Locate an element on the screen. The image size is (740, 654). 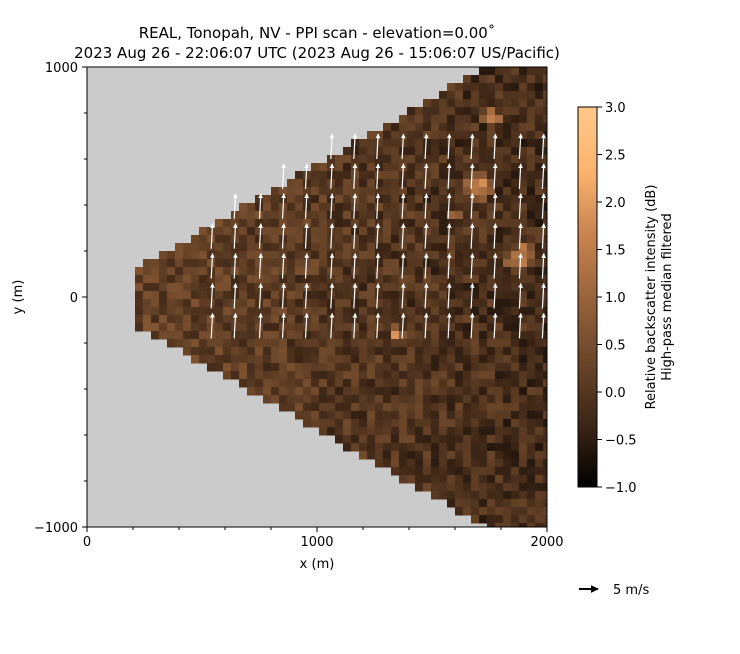
x-axis: 0 1000 2000 is located at coordinates (323, 538).